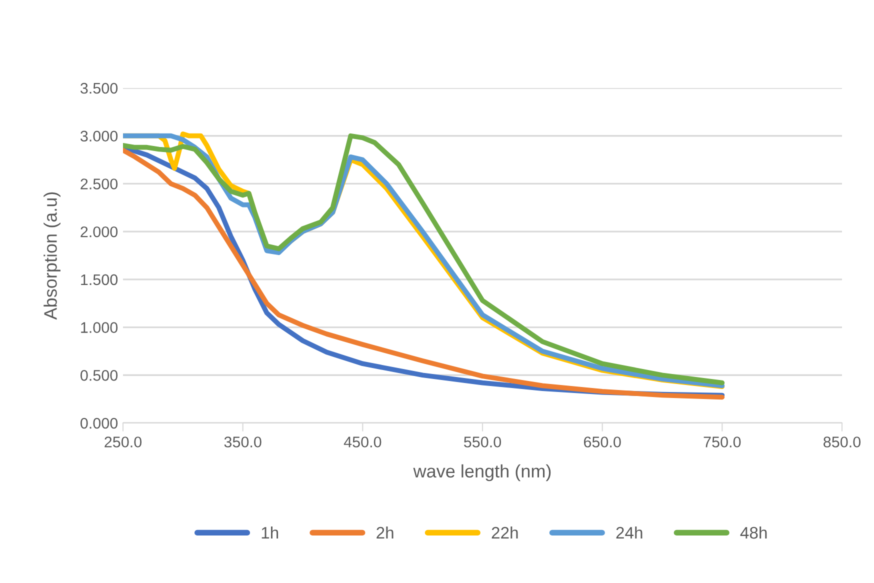 The image size is (874, 583). What do you see at coordinates (753, 532) in the screenshot?
I see `legend-label: 48h` at bounding box center [753, 532].